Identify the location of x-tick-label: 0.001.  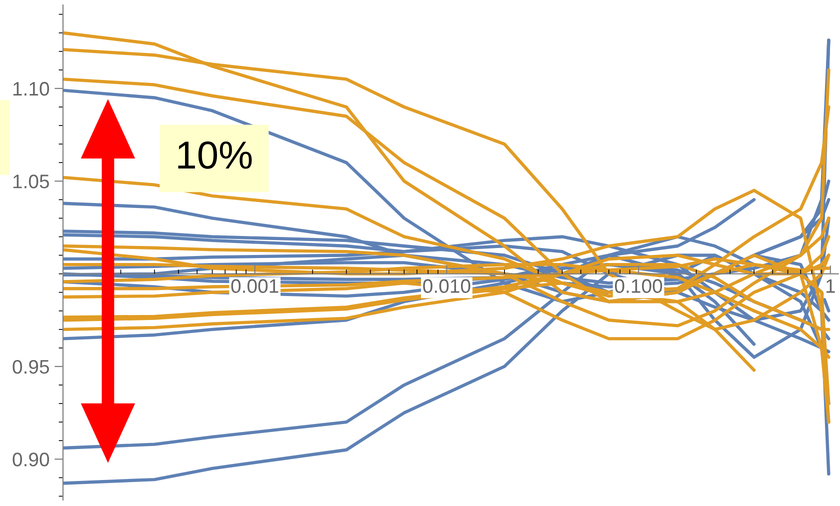
(254, 286).